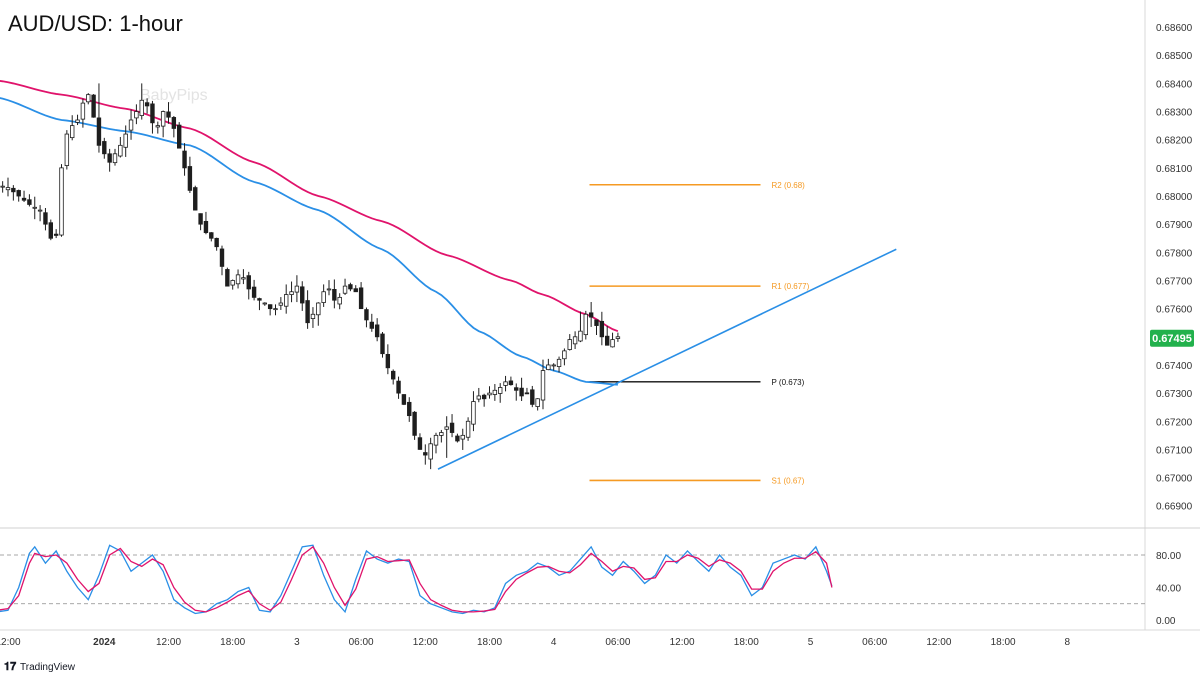  I want to click on time-tick-label: 3, so click(297, 642).